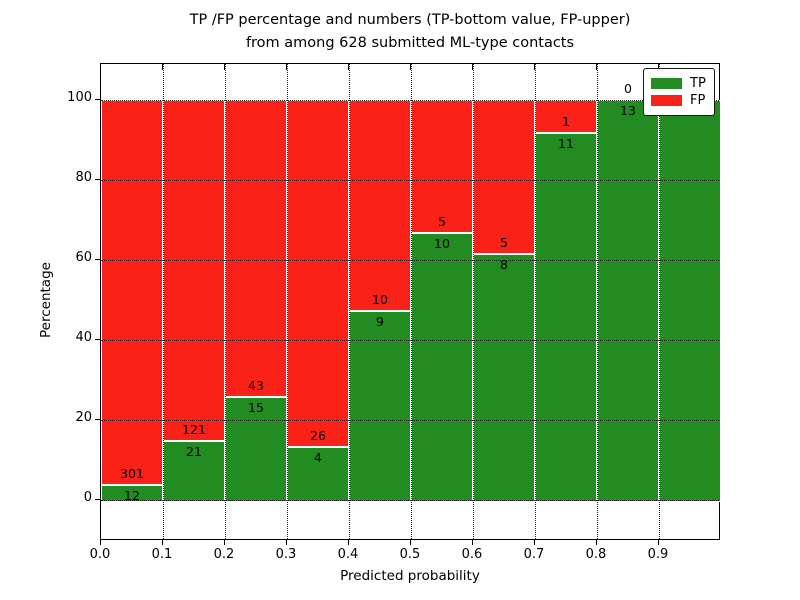  What do you see at coordinates (658, 554) in the screenshot?
I see `x-tick-label: 0.9` at bounding box center [658, 554].